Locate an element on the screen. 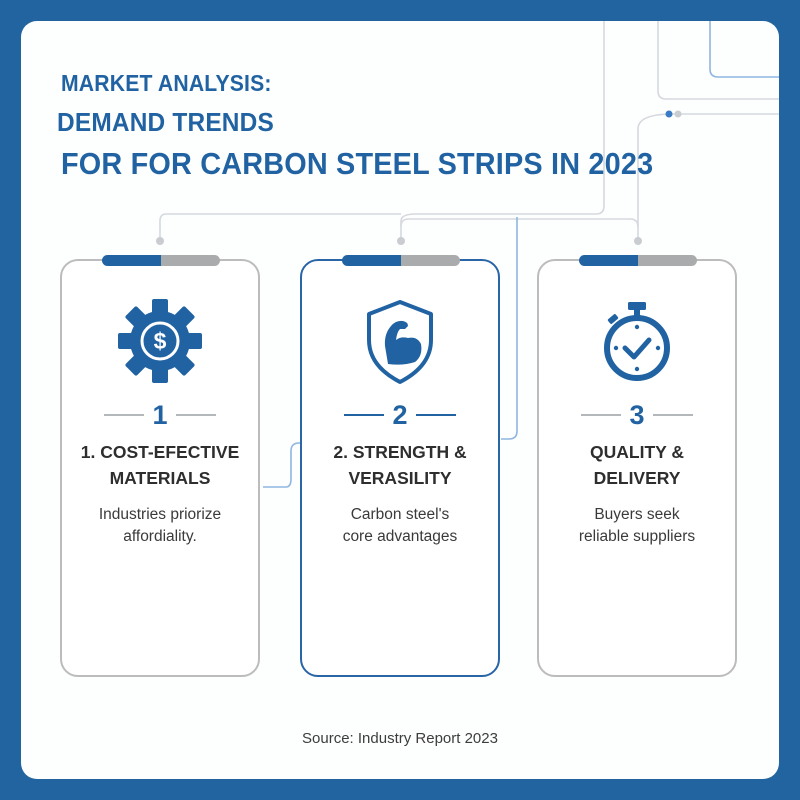  step-number-row: 2 is located at coordinates (400, 415).